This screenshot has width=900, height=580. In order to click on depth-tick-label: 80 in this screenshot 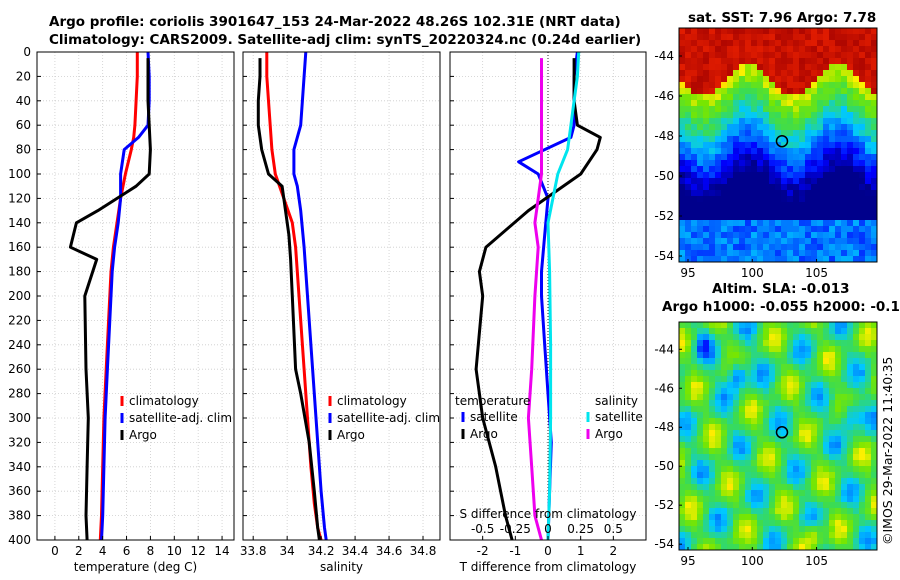, I will do `click(23, 150)`.